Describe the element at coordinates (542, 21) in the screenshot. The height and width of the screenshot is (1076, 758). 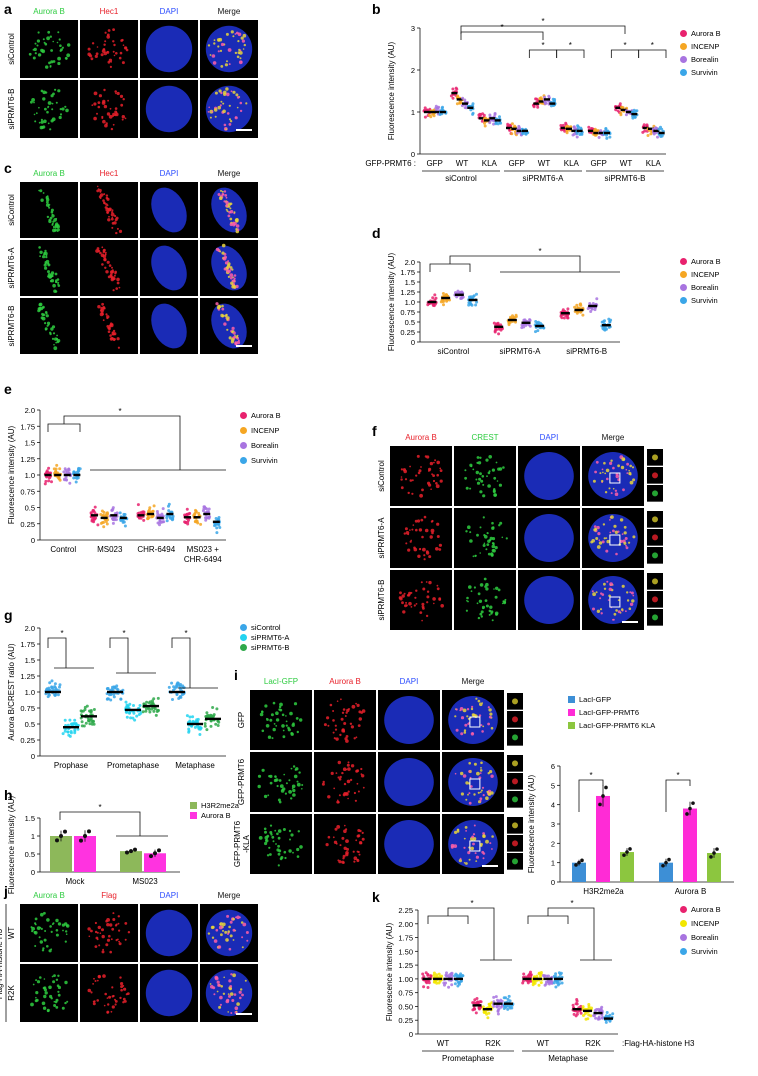
I see `significance-star: *` at that location.